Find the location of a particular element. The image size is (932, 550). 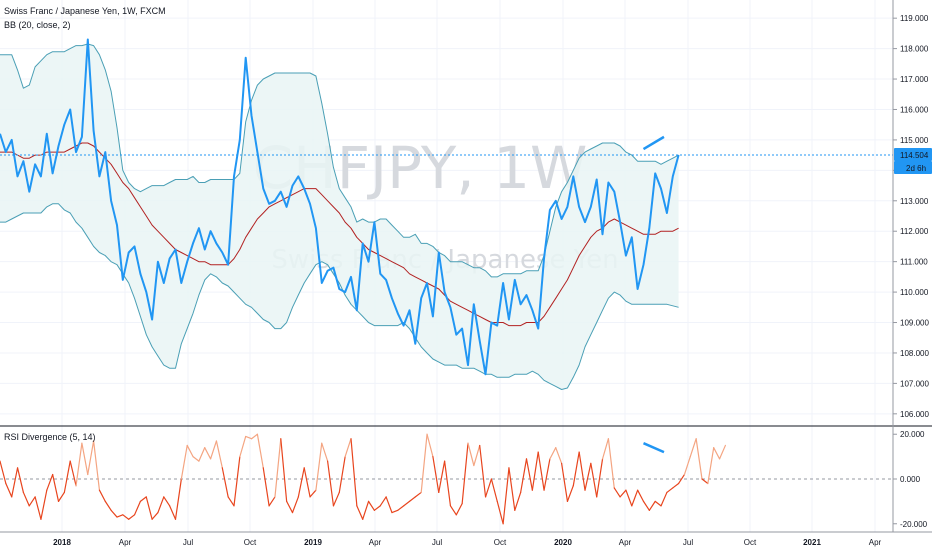

chart-title: Swiss Franc / Japanese Yen, 1W, FXCM is located at coordinates (85, 11).